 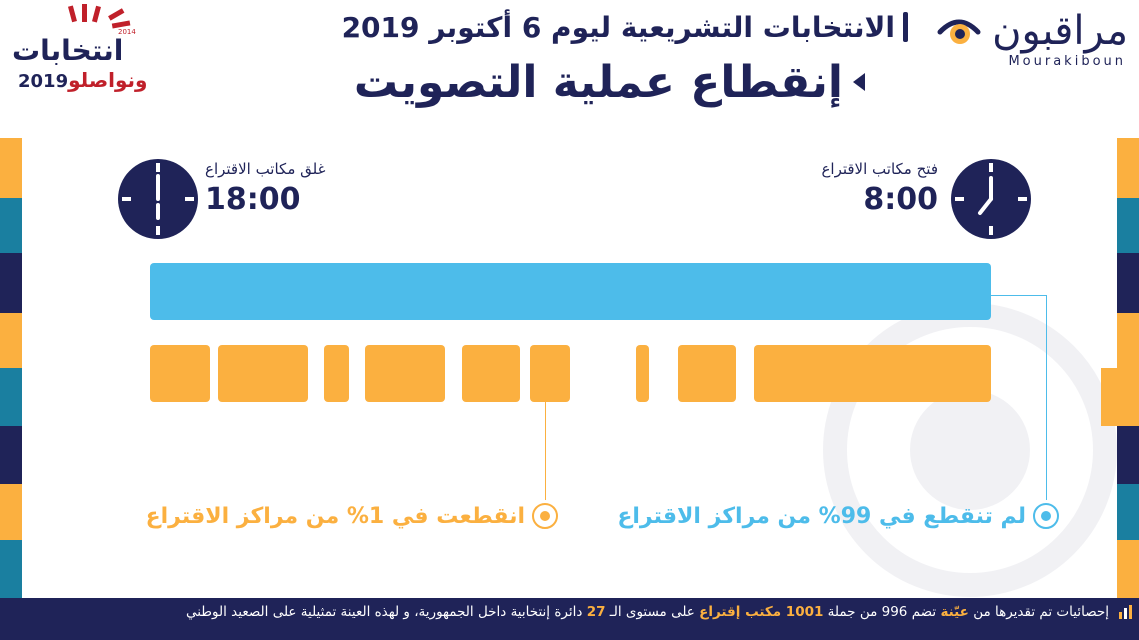 I want to click on logo-word: انتخابات, so click(x=68, y=50).